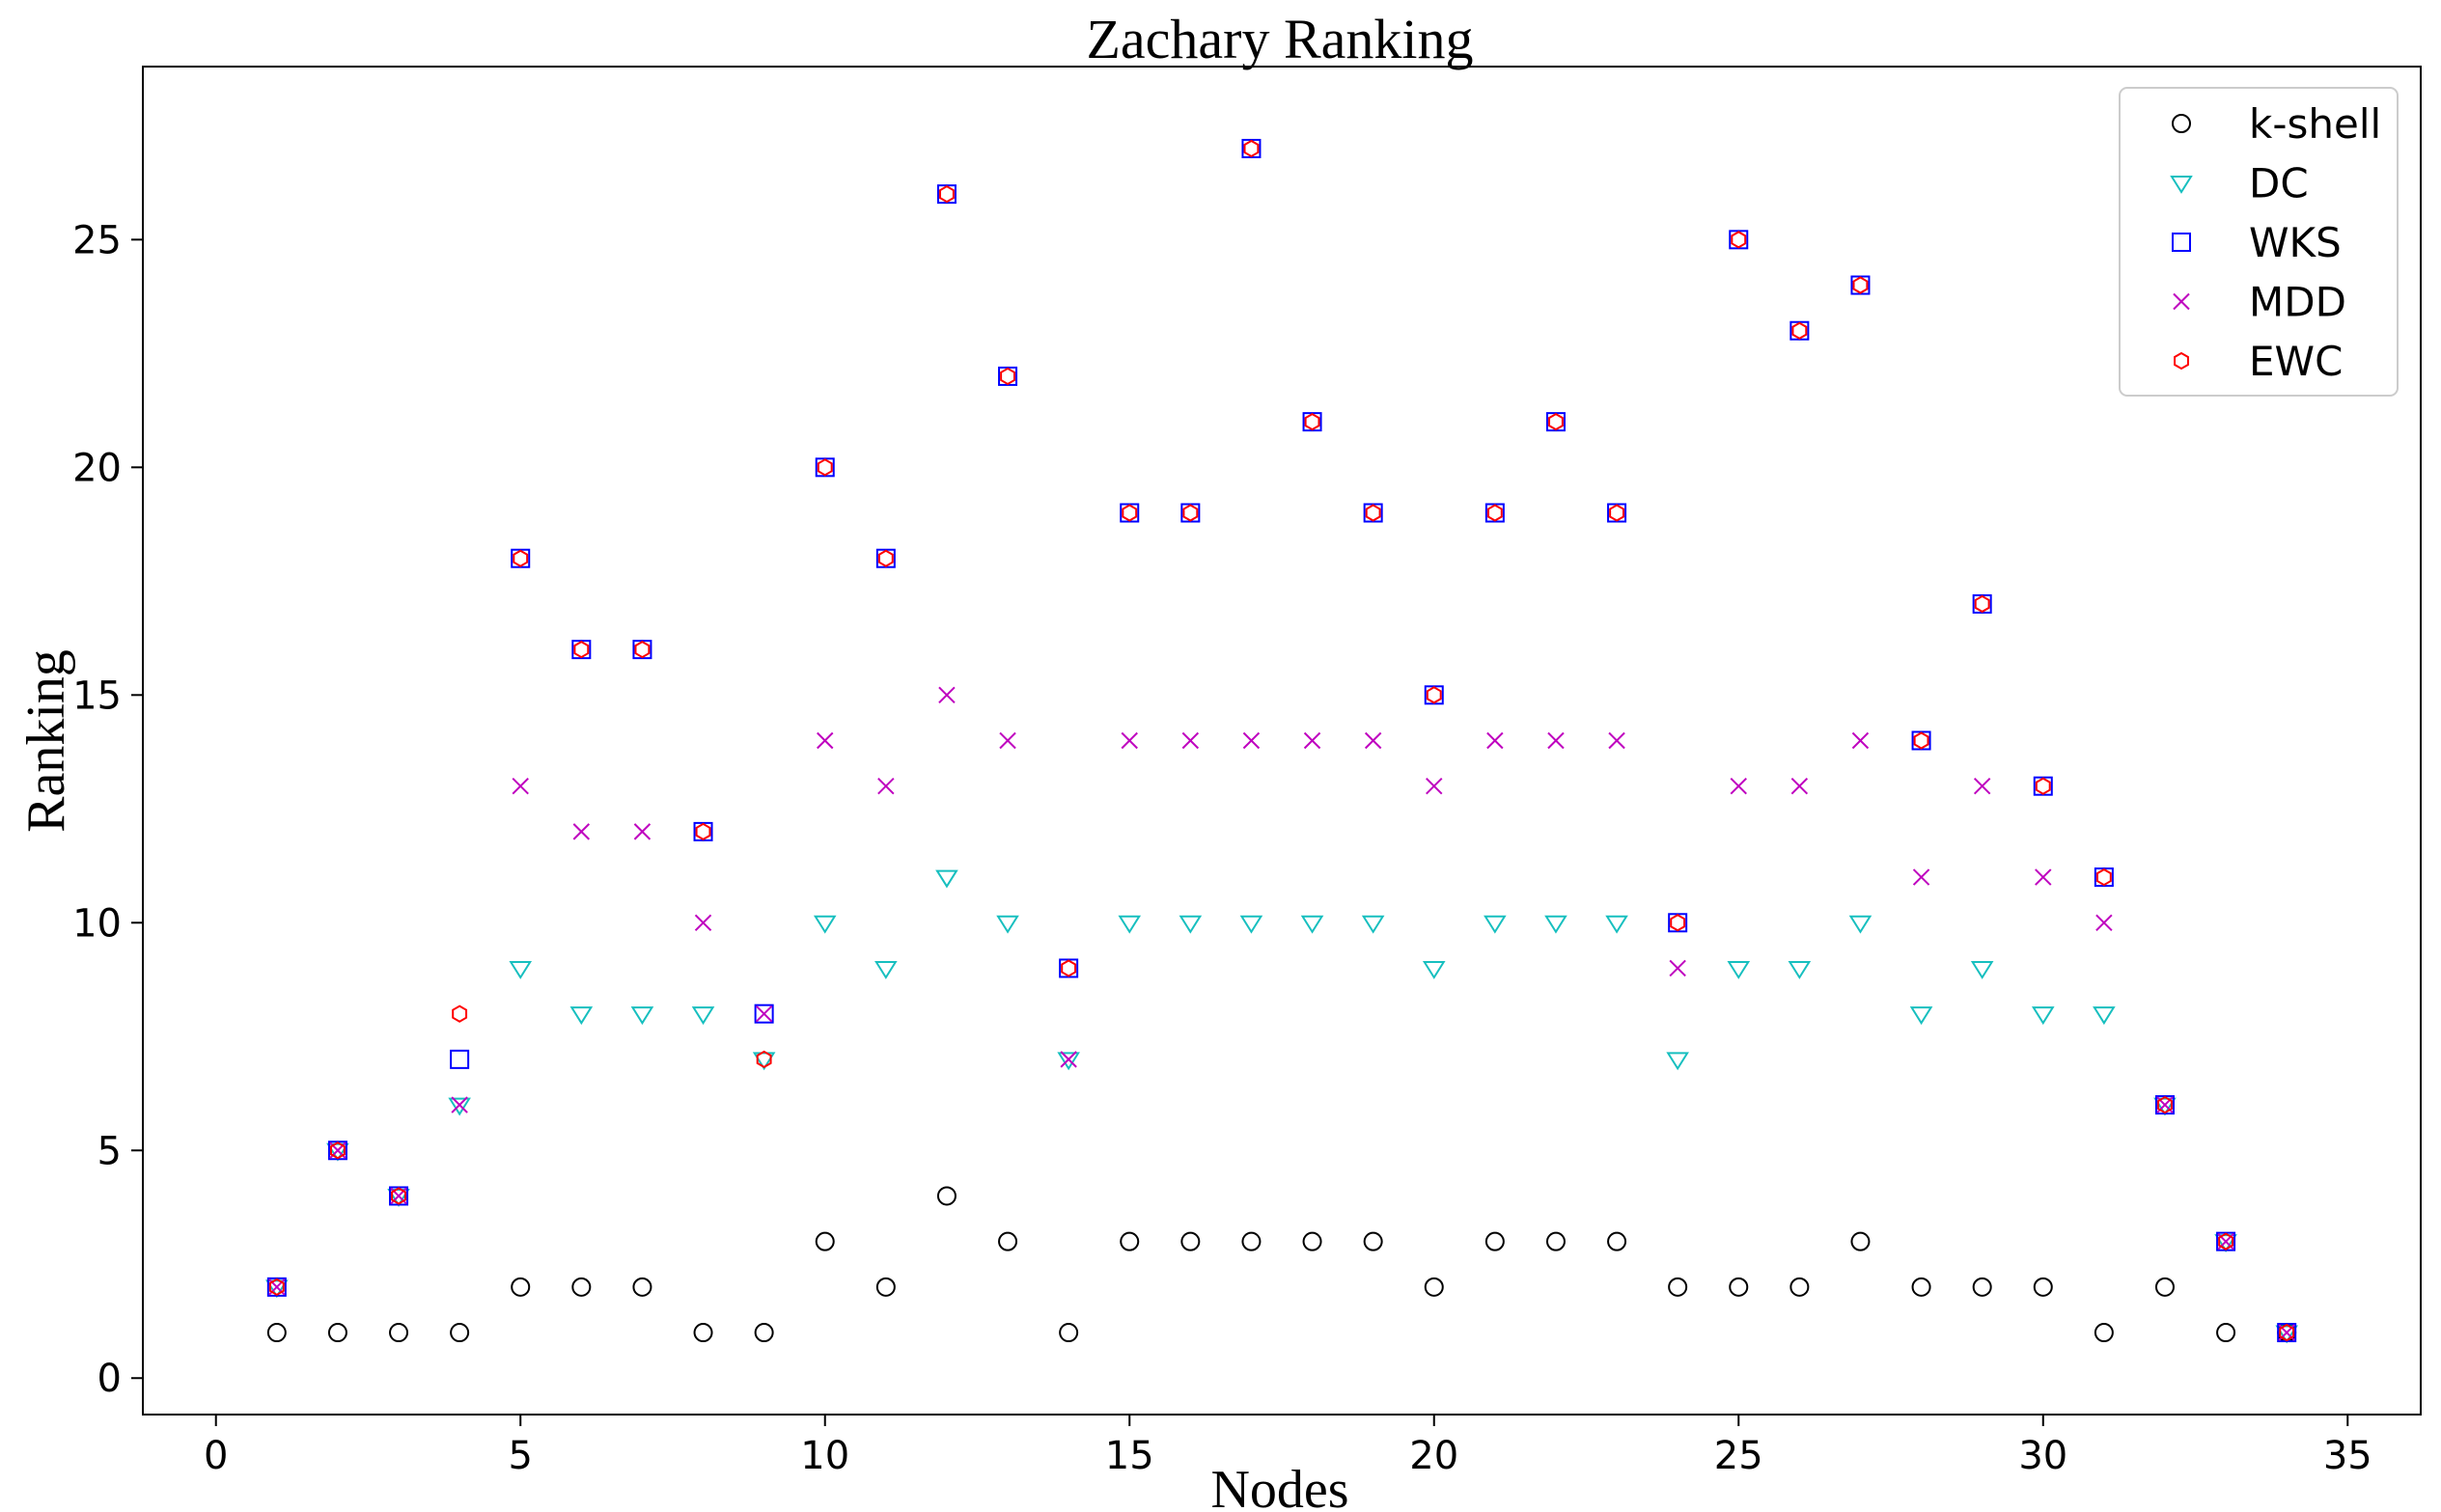 The width and height of the screenshot is (2441, 1512). What do you see at coordinates (1281, 1264) in the screenshot?
I see `series-k-shell` at bounding box center [1281, 1264].